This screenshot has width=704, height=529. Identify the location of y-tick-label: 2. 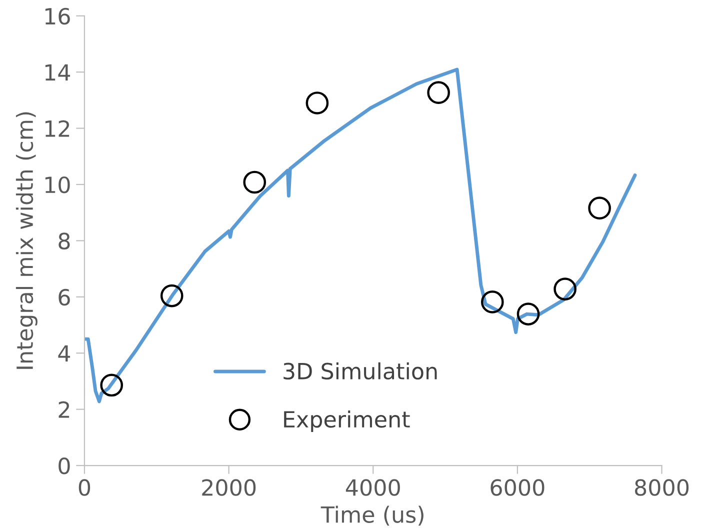
(64, 409).